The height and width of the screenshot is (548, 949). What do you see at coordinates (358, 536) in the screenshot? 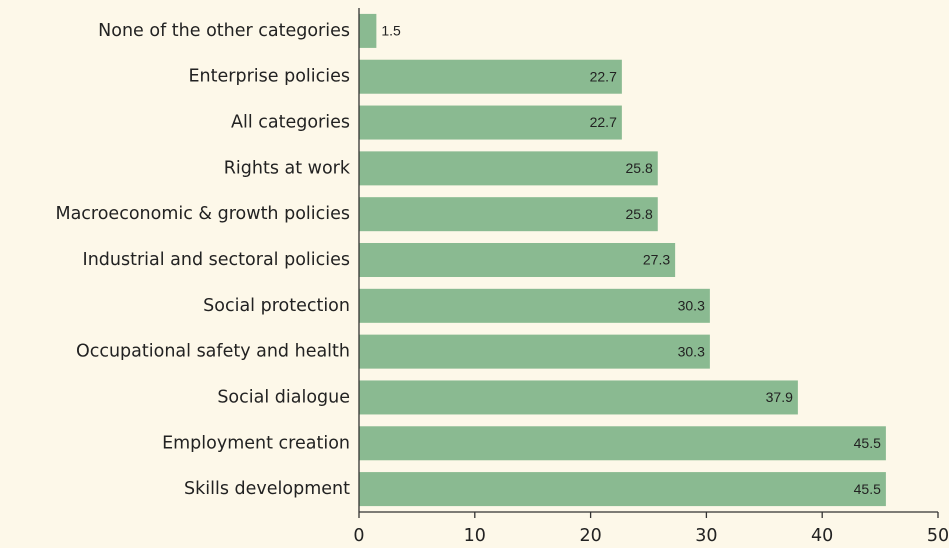
I see `x-tick-label: 0` at bounding box center [358, 536].